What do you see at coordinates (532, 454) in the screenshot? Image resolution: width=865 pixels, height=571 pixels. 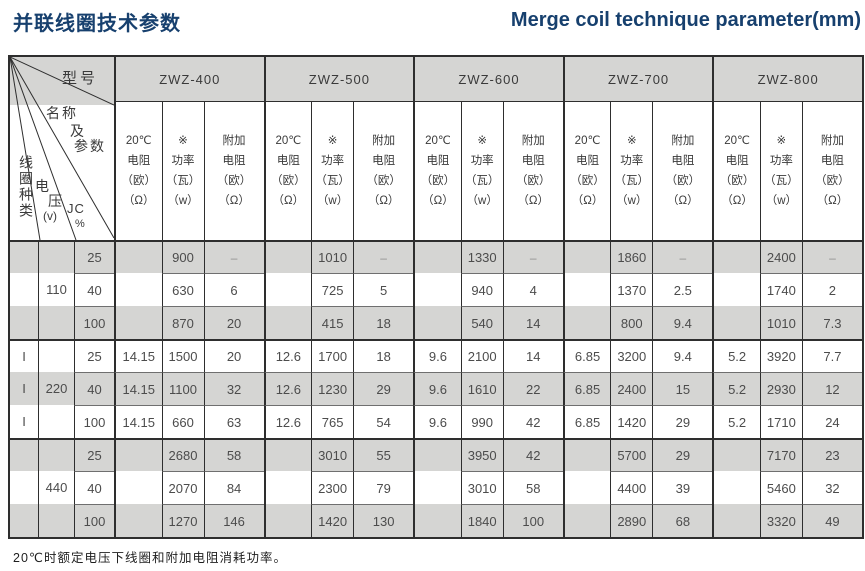 I see `data-cell: 42` at bounding box center [532, 454].